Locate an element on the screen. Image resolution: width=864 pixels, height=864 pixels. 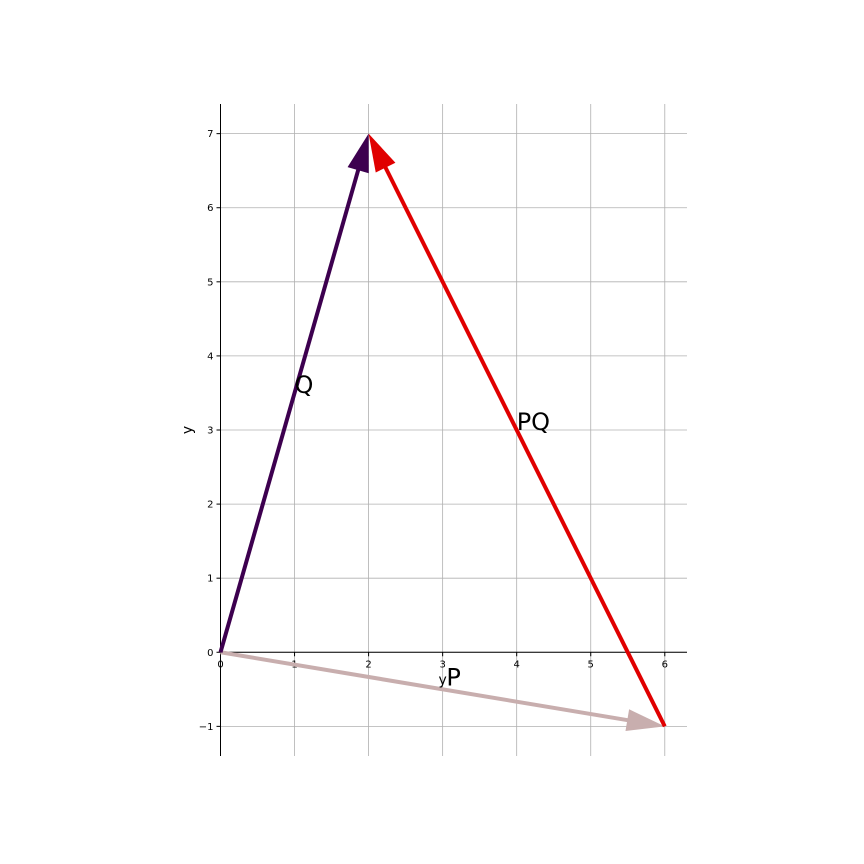
vector-q-shaft is located at coordinates (289, 410).